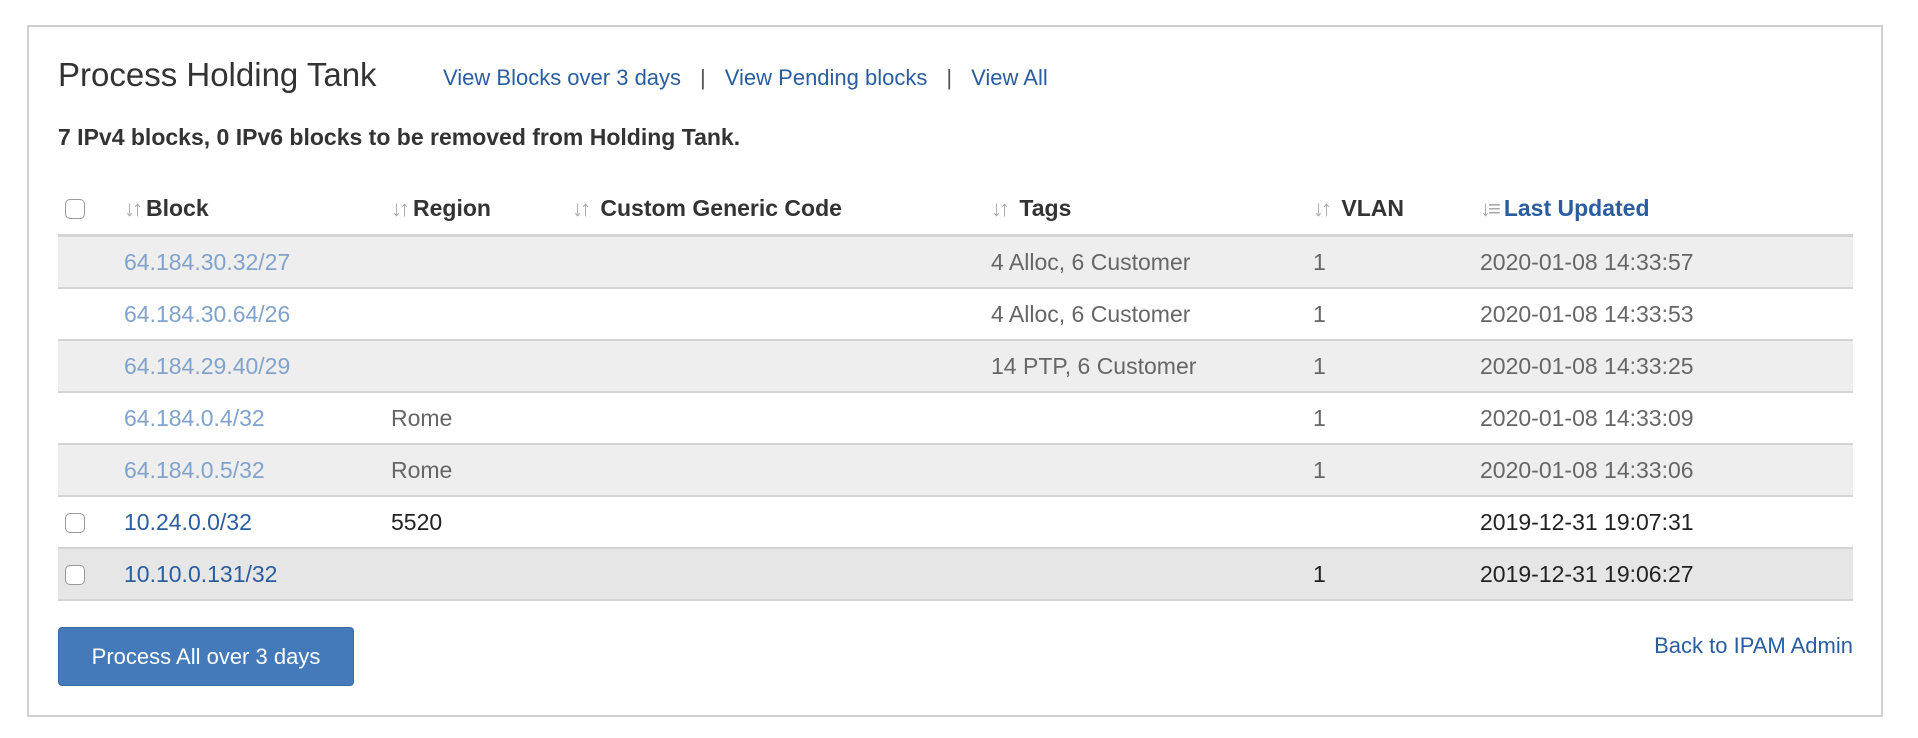 The width and height of the screenshot is (1918, 738). I want to click on column-label: VLAN, so click(1373, 207).